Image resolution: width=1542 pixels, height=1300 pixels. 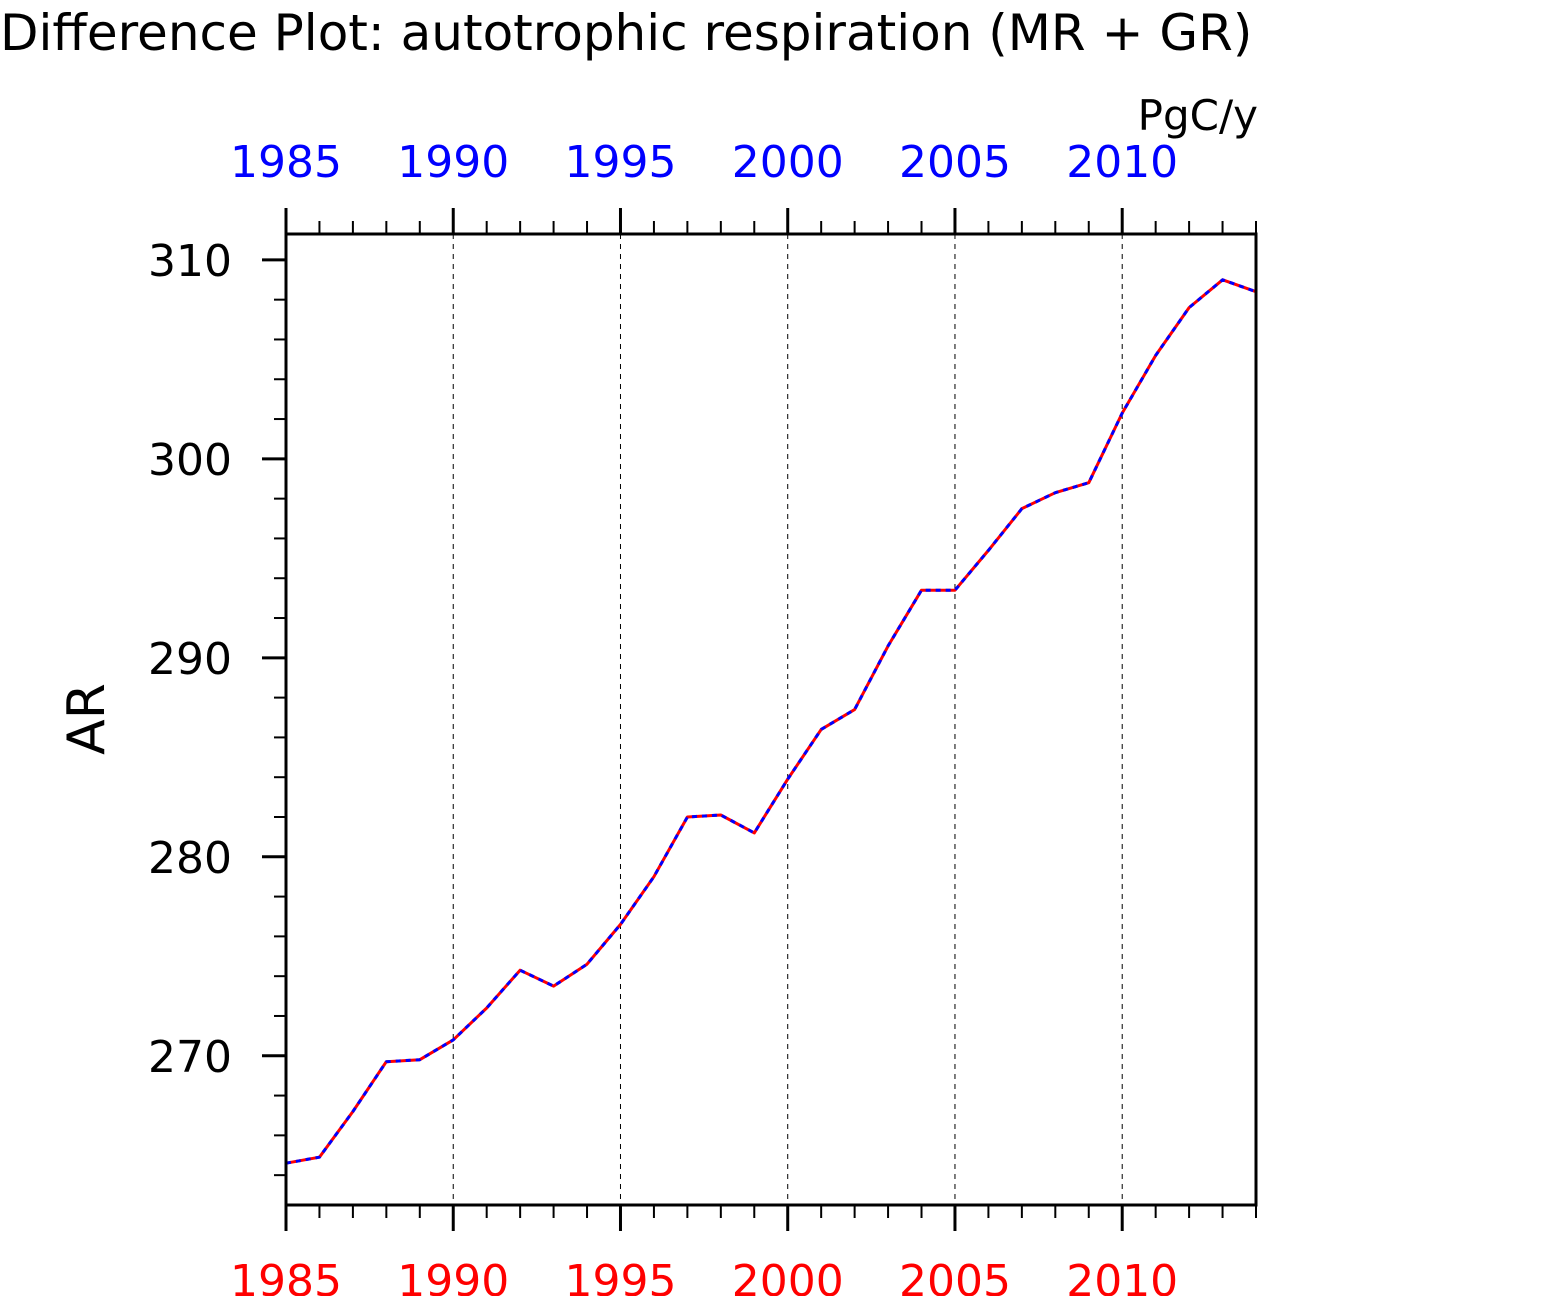 What do you see at coordinates (190, 1057) in the screenshot?
I see `y-tick-label-0: 270` at bounding box center [190, 1057].